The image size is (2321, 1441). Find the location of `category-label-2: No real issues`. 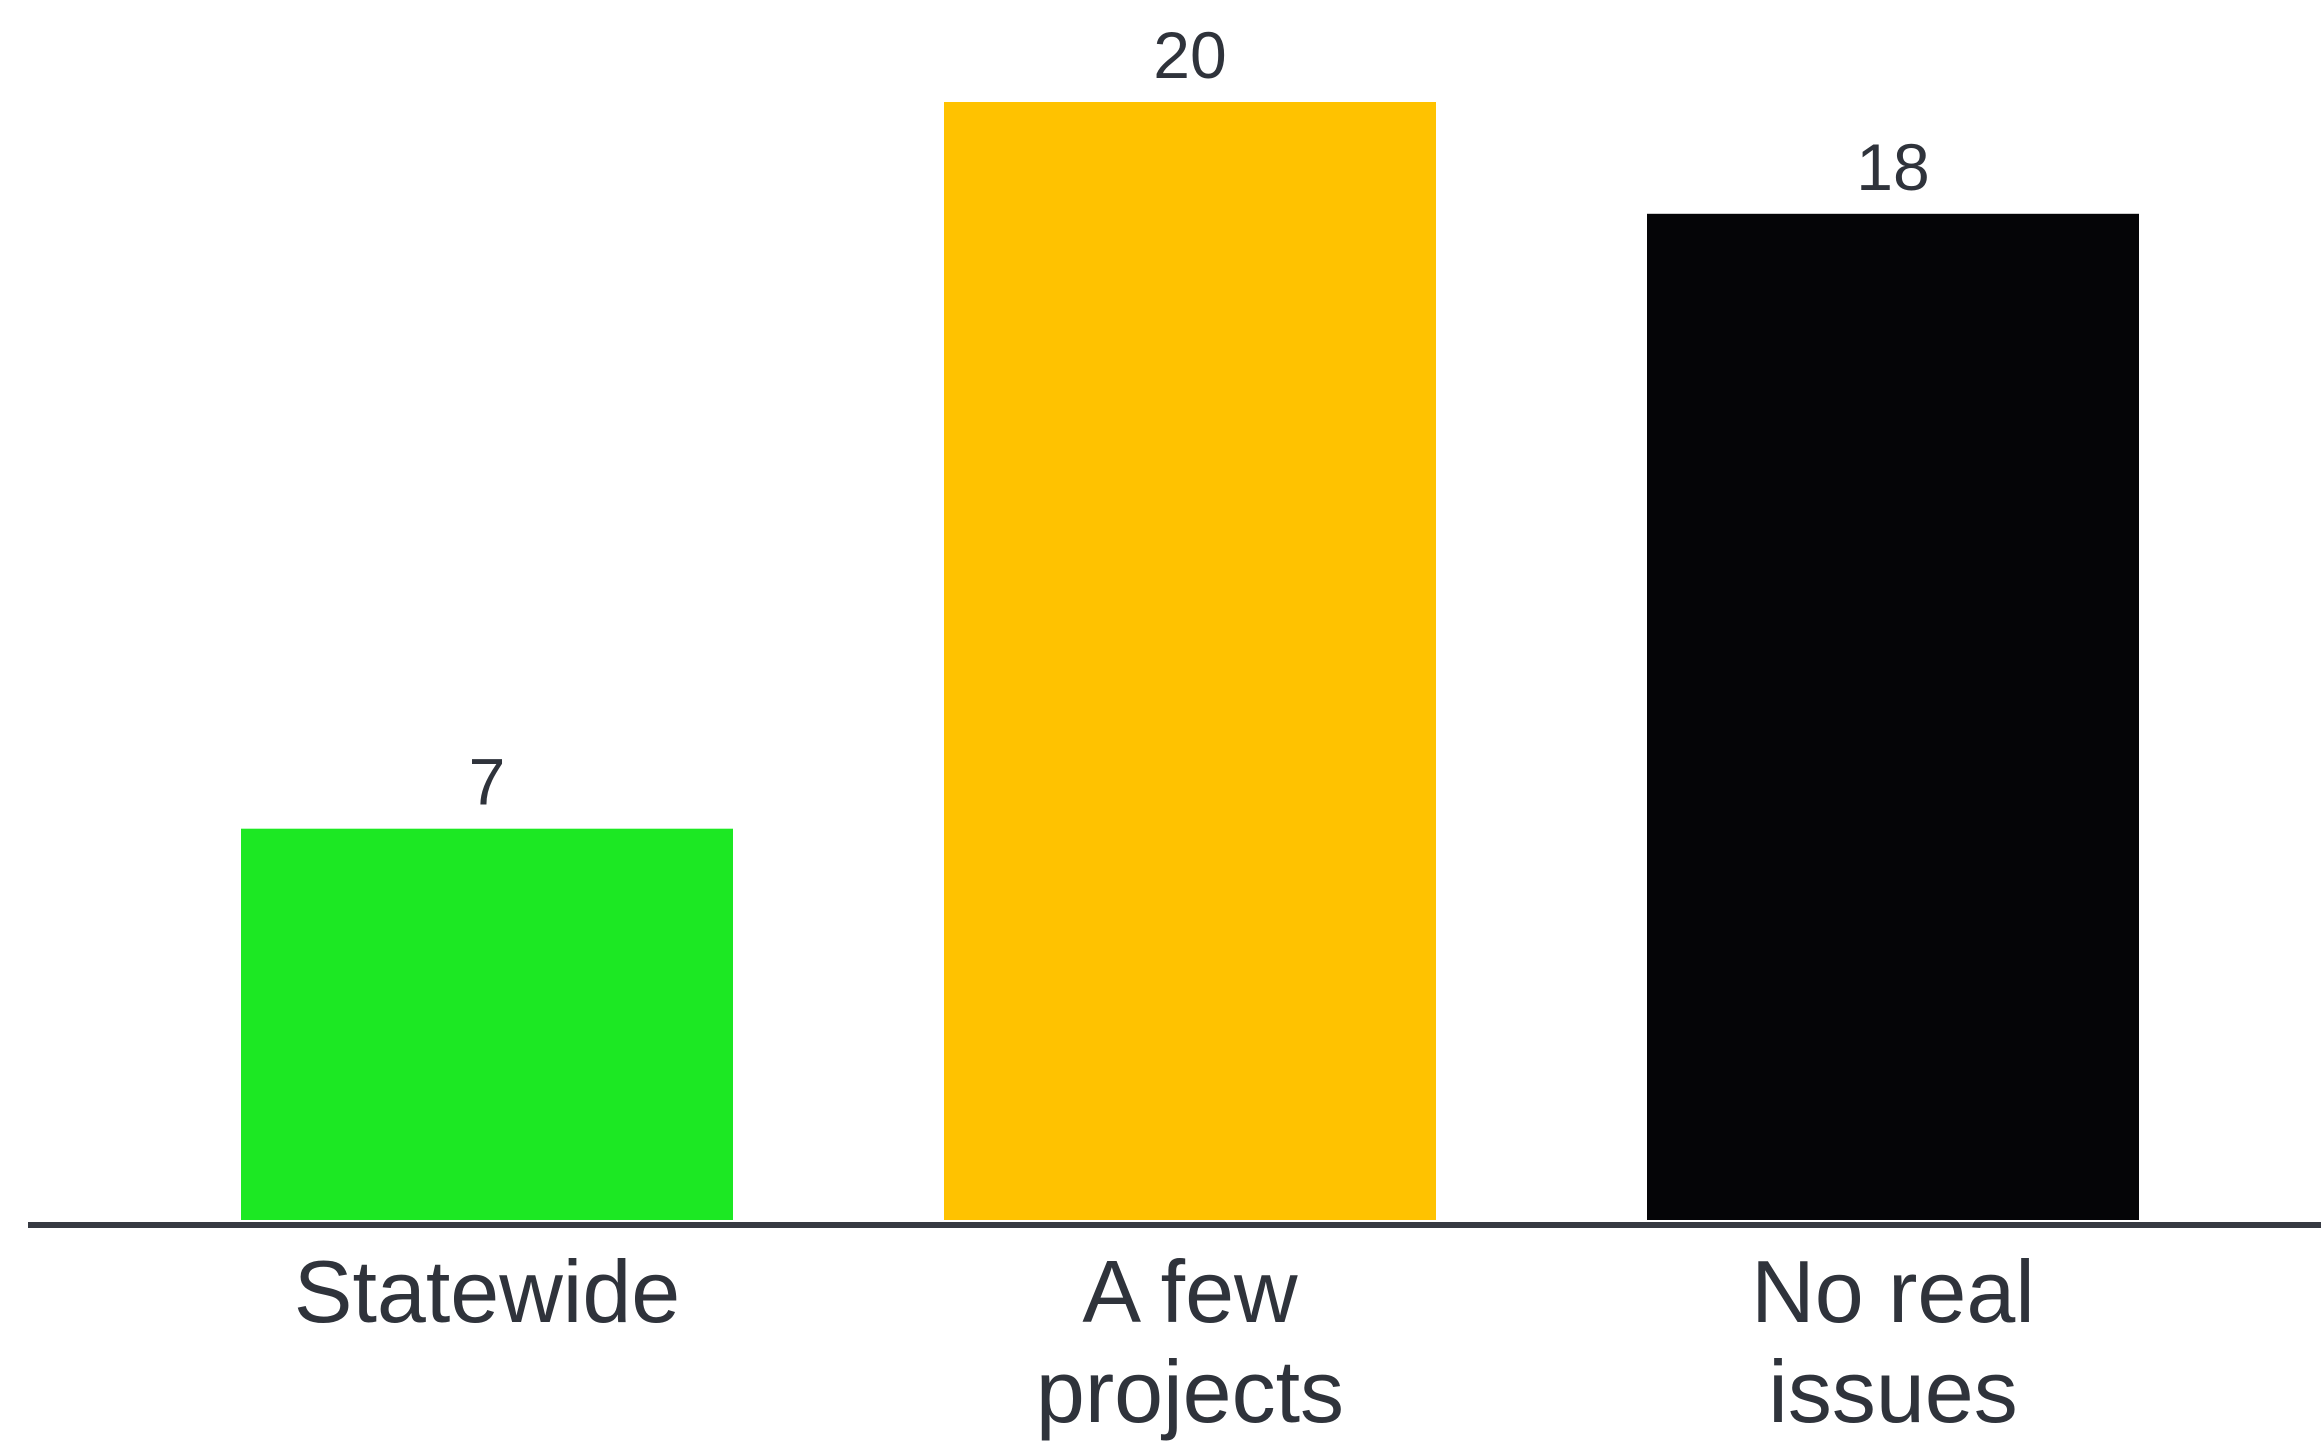

category-label-2: No real issues is located at coordinates (1893, 1341).